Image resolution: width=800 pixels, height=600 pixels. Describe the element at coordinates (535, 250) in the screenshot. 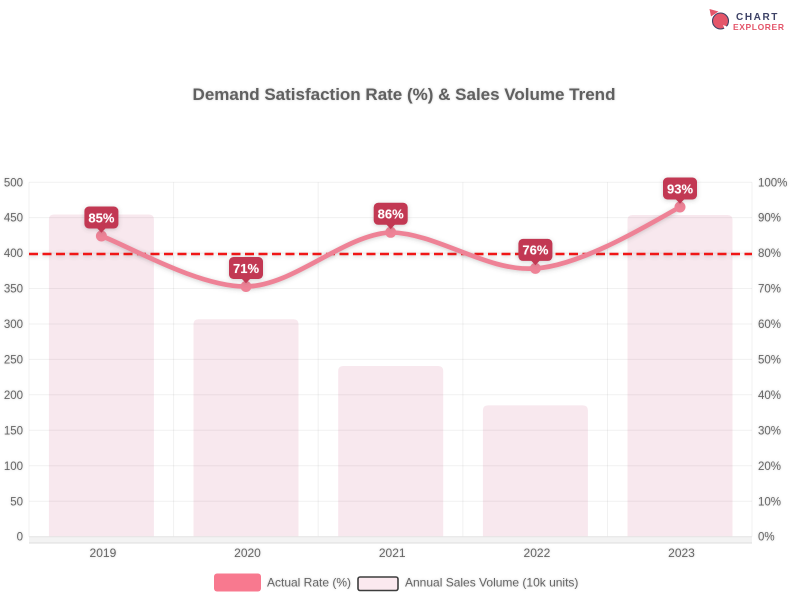

I see `svg-text: 76%` at that location.